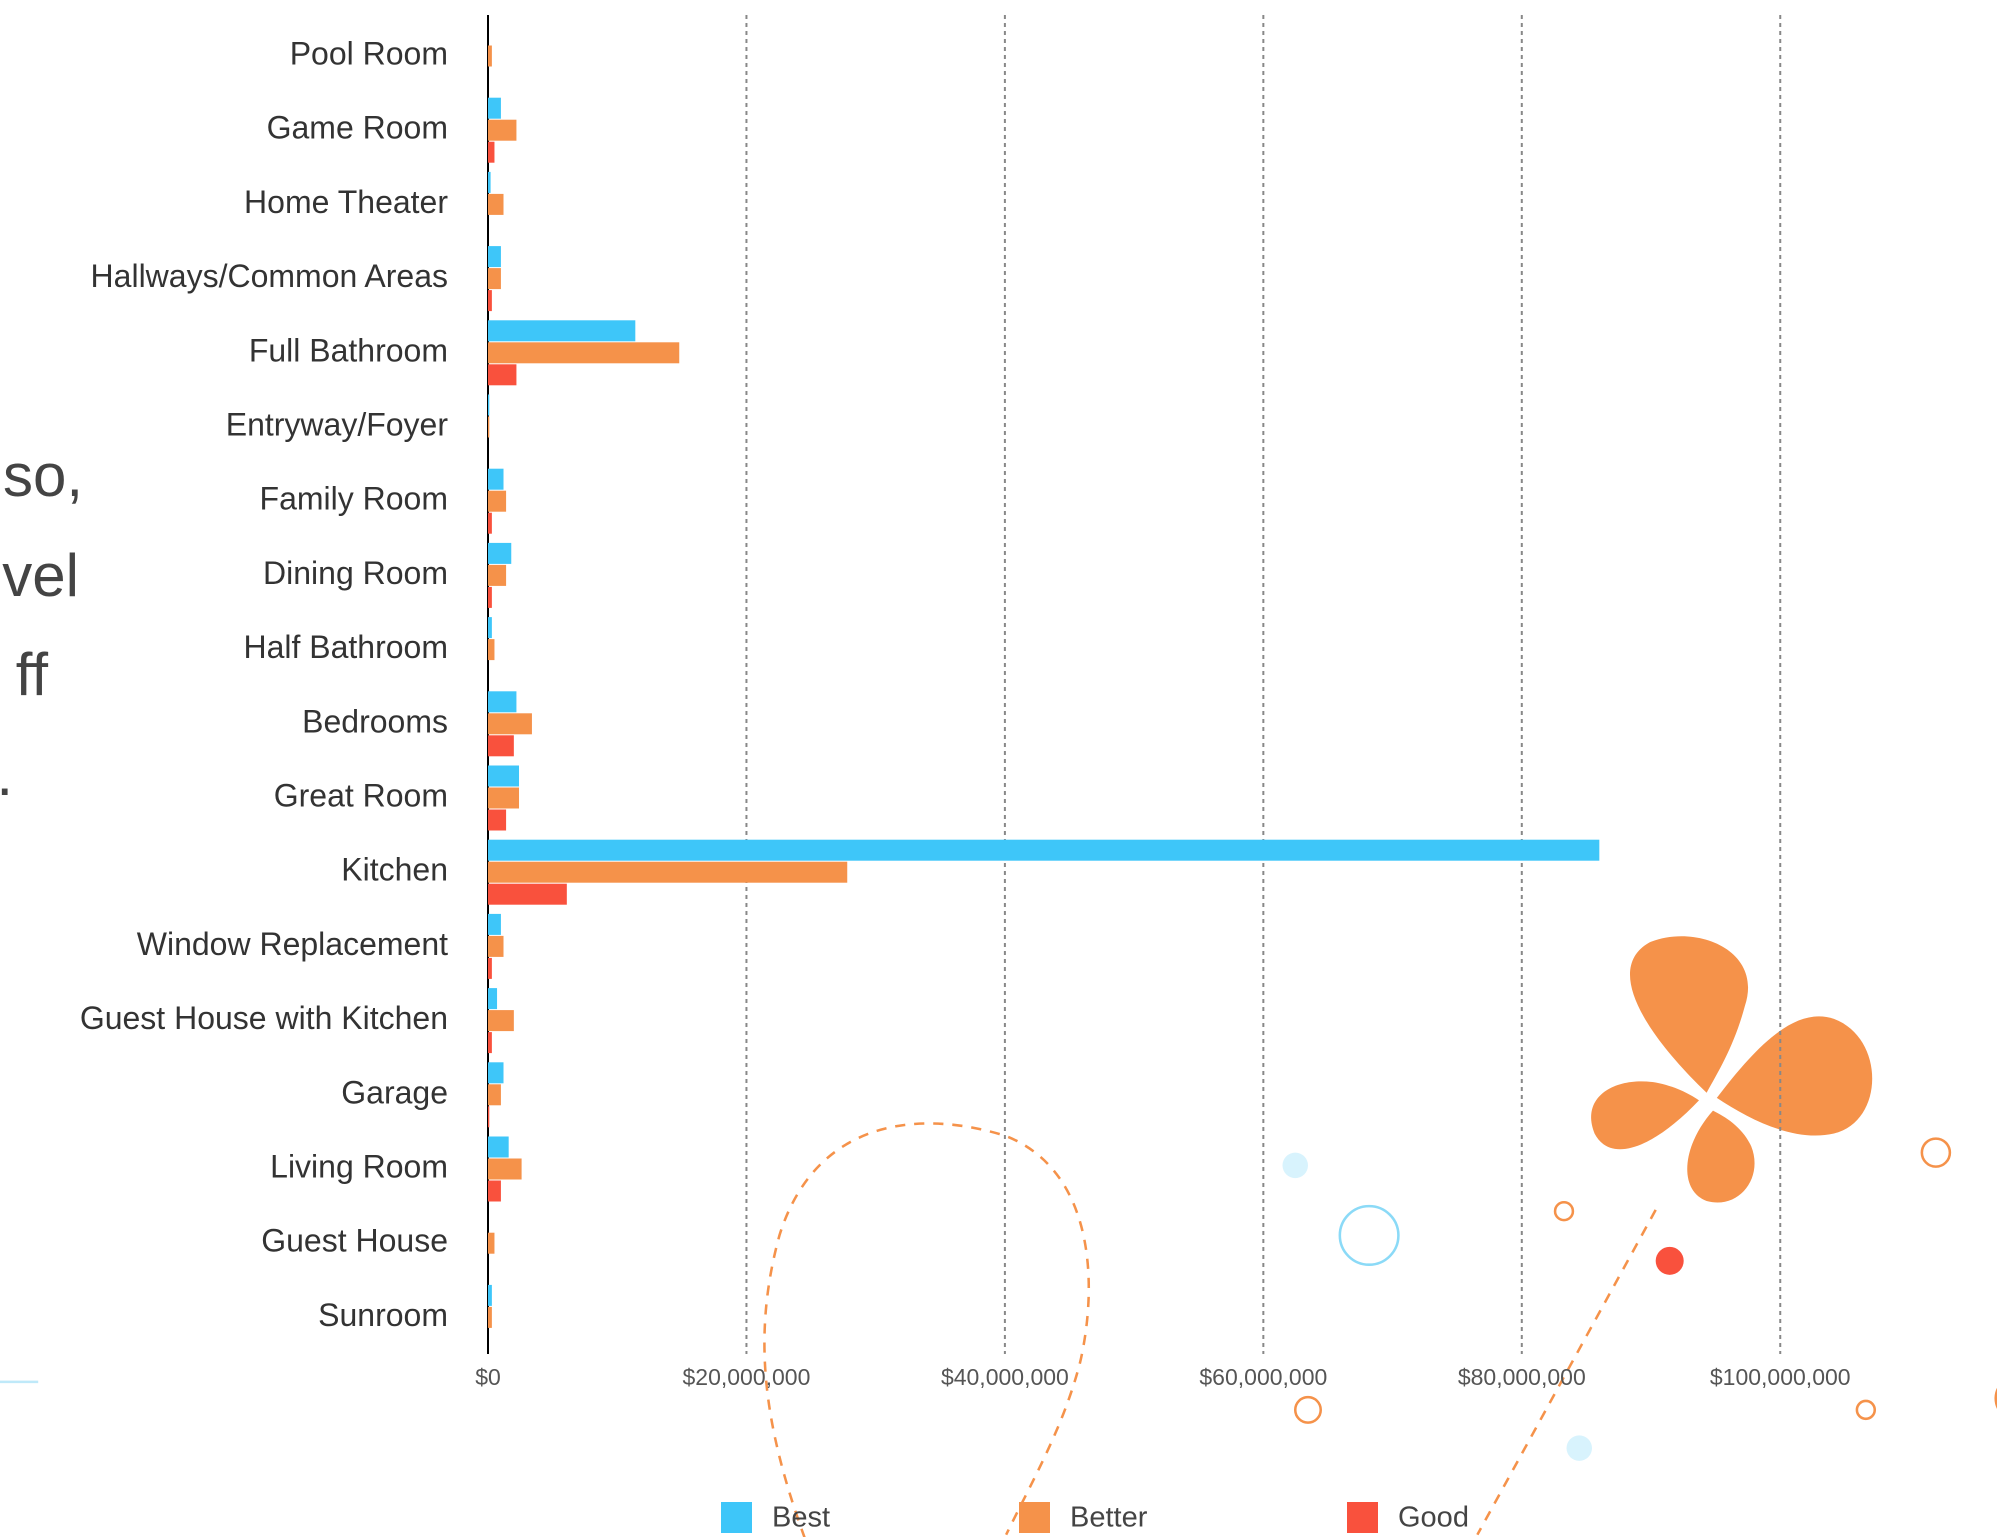 Image resolution: width=1997 pixels, height=1537 pixels. What do you see at coordinates (1732, 1069) in the screenshot?
I see `butterfly` at bounding box center [1732, 1069].